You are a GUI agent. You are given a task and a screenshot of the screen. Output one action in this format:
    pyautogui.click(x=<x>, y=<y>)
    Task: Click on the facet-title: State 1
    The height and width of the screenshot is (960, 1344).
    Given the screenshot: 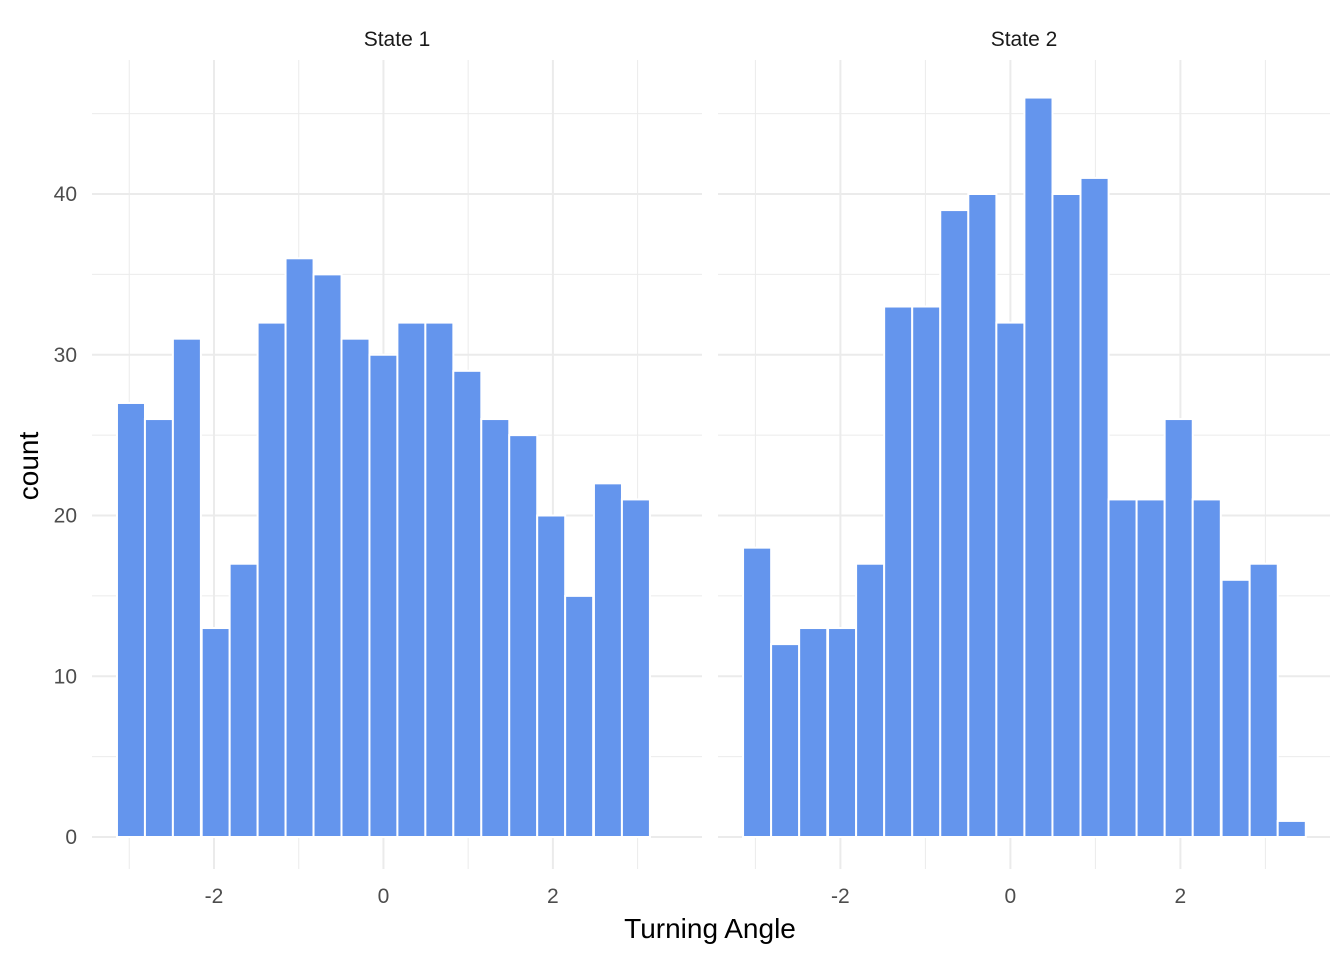 What is the action you would take?
    pyautogui.click(x=397, y=39)
    